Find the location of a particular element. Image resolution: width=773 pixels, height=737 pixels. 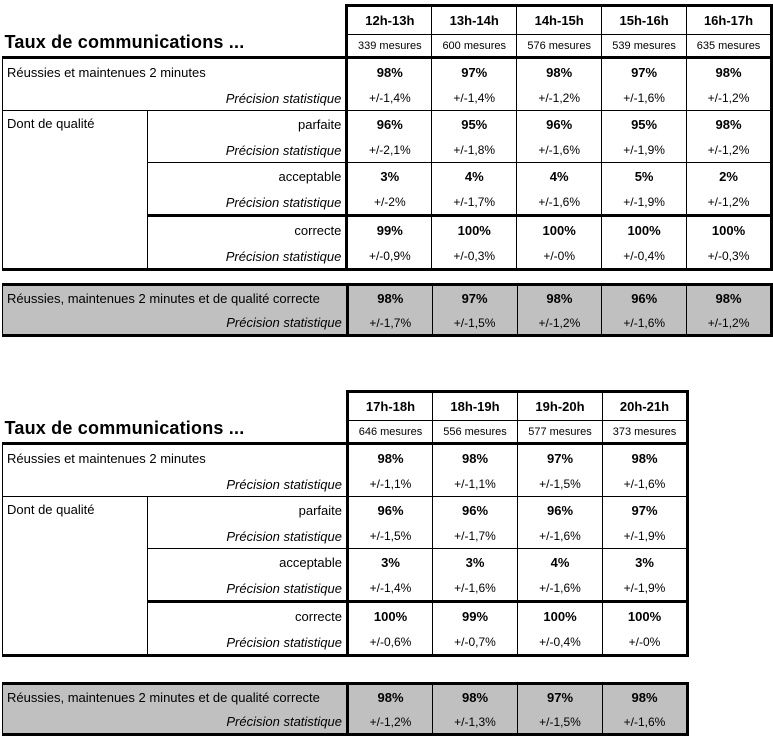

precision-value: +/-1,8% is located at coordinates (474, 150).